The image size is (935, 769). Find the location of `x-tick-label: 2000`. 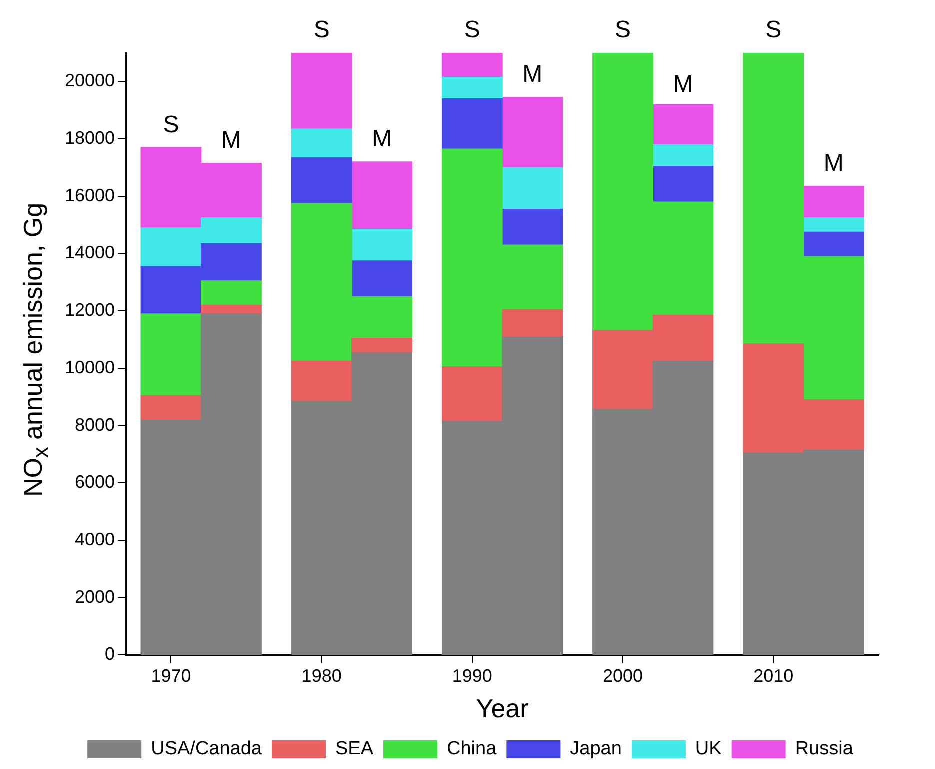

x-tick-label: 2000 is located at coordinates (623, 676).